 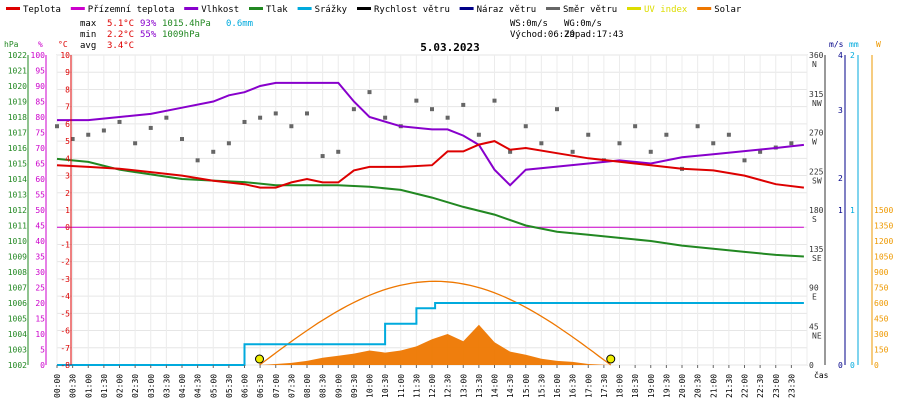 I want to click on tick-label-hpa: 1009, so click(x=17, y=257).